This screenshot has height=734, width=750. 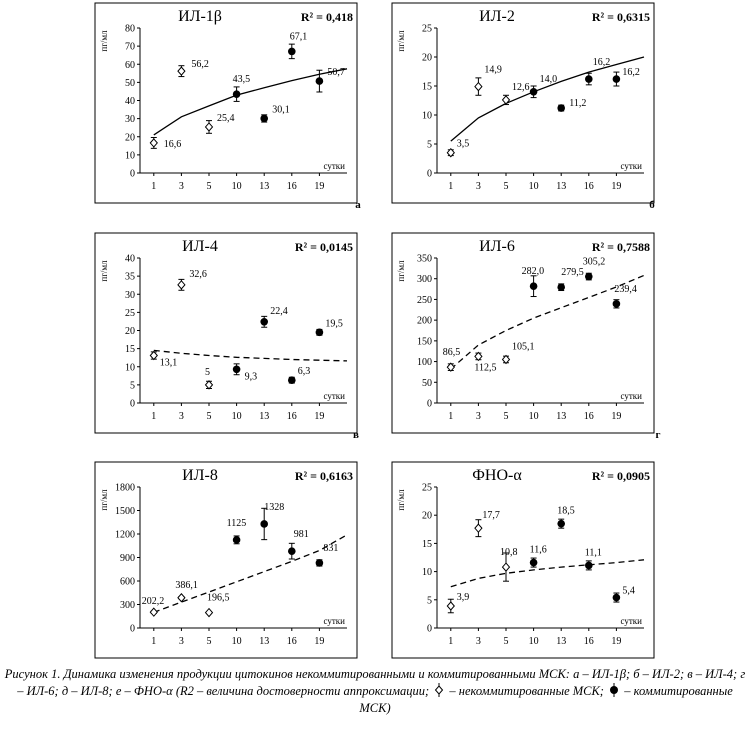 What do you see at coordinates (237, 523) in the screenshot?
I see `data-label: 1125` at bounding box center [237, 523].